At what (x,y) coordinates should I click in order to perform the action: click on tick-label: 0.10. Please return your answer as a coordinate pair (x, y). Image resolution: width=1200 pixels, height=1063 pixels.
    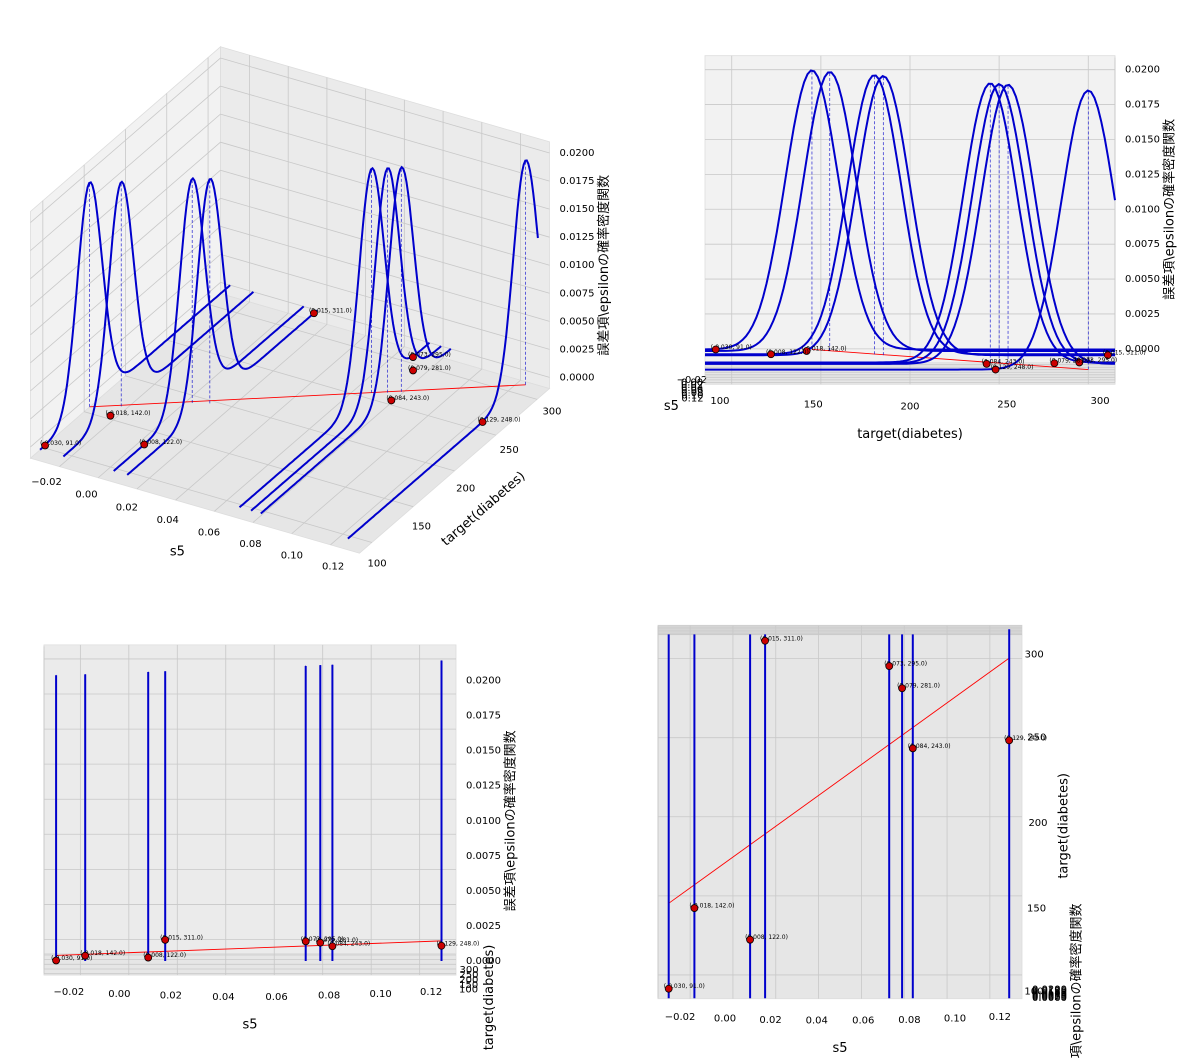
    Looking at the image, I should click on (381, 994).